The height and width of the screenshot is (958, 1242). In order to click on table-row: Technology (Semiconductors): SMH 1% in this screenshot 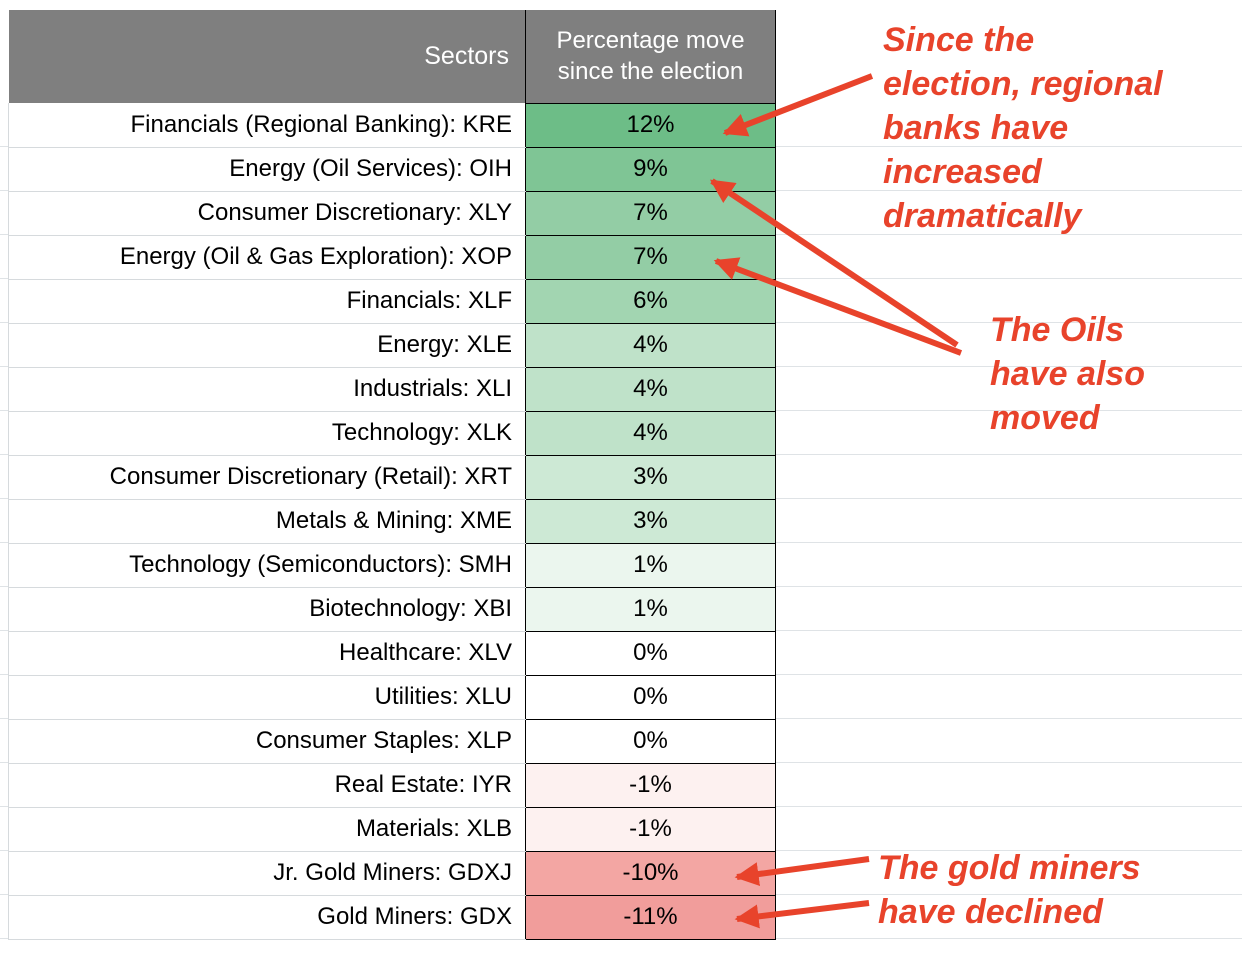, I will do `click(392, 565)`.